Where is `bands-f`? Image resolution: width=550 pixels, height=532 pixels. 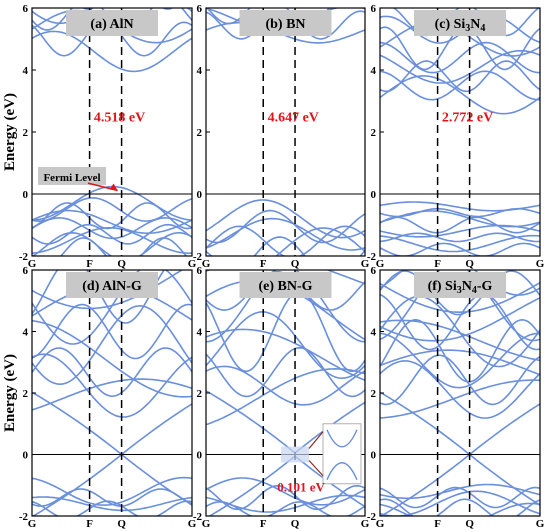 bands-f is located at coordinates (460, 393).